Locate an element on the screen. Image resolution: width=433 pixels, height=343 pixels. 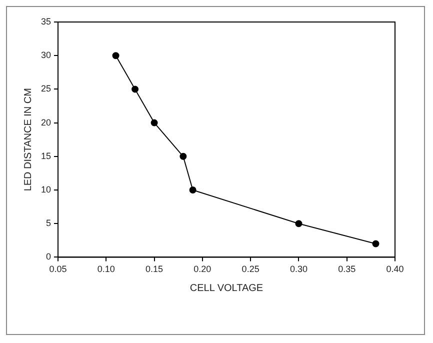
y-axis-title: LED DISTANCE IN CM is located at coordinates (28, 140).